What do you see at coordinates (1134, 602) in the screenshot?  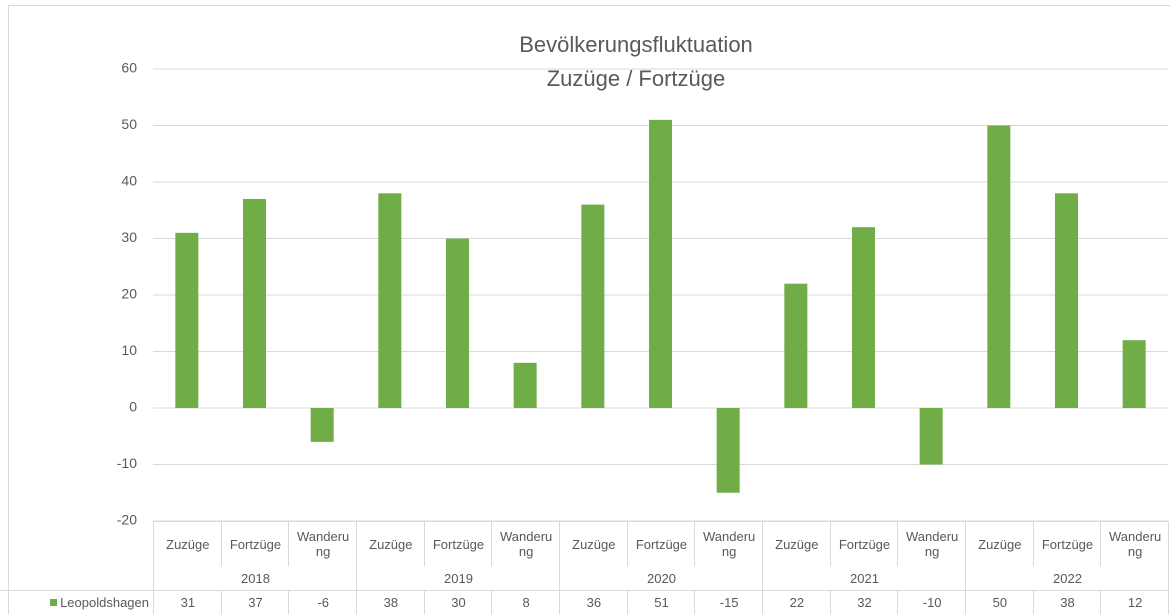 I see `table-value: 12` at bounding box center [1134, 602].